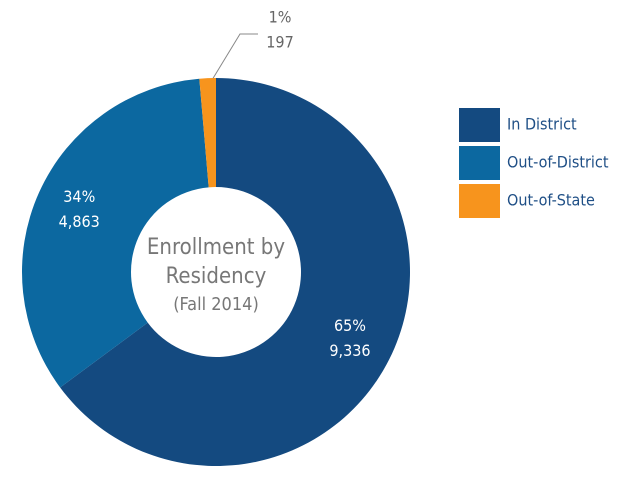  I want to click on value-label: 9,336, so click(349, 350).